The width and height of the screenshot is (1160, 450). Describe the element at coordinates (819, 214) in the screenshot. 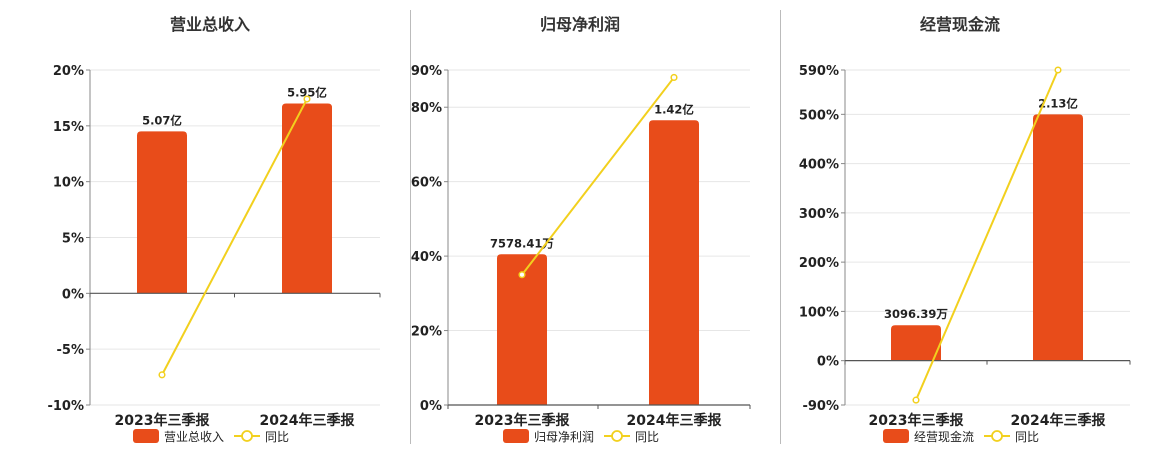

I see `y-tick-label: 300%` at that location.